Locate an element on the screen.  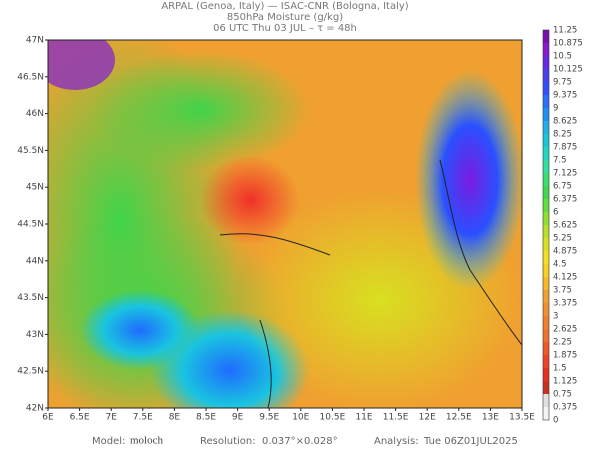
lat-label: 42N is located at coordinates (35, 409).